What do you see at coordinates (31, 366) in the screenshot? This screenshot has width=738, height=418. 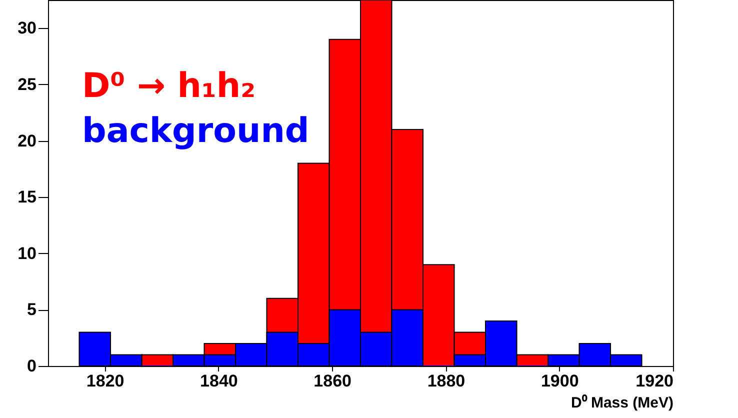 I see `y-tick-label: 0` at bounding box center [31, 366].